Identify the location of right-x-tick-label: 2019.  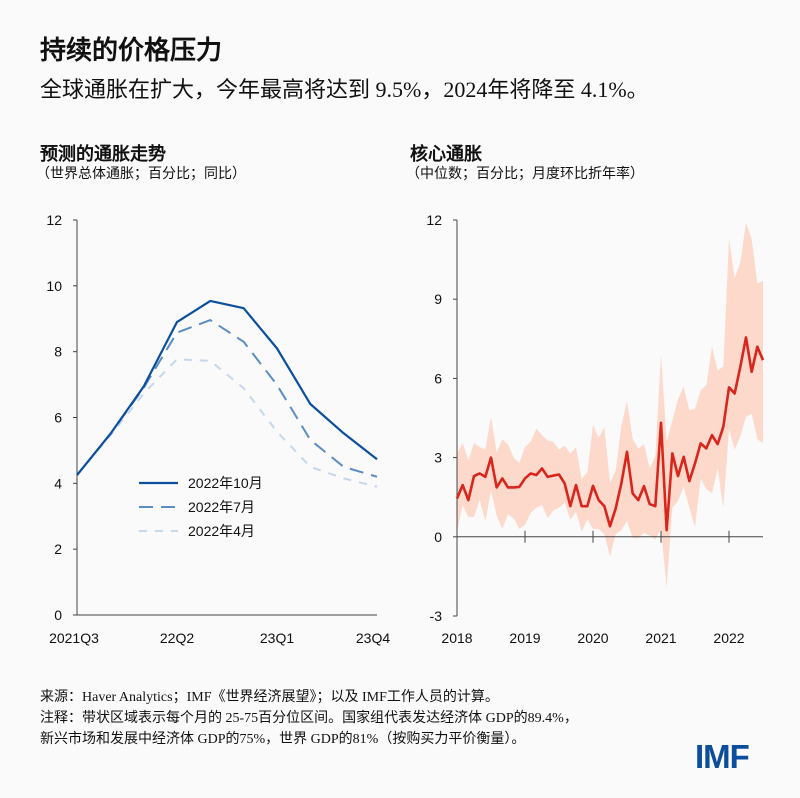
(524, 638).